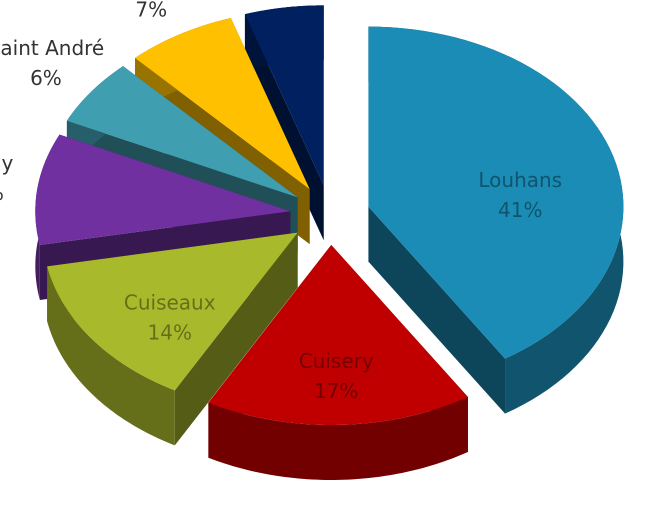  What do you see at coordinates (6, 163) in the screenshot?
I see `data-label-name: Le Fay` at bounding box center [6, 163].